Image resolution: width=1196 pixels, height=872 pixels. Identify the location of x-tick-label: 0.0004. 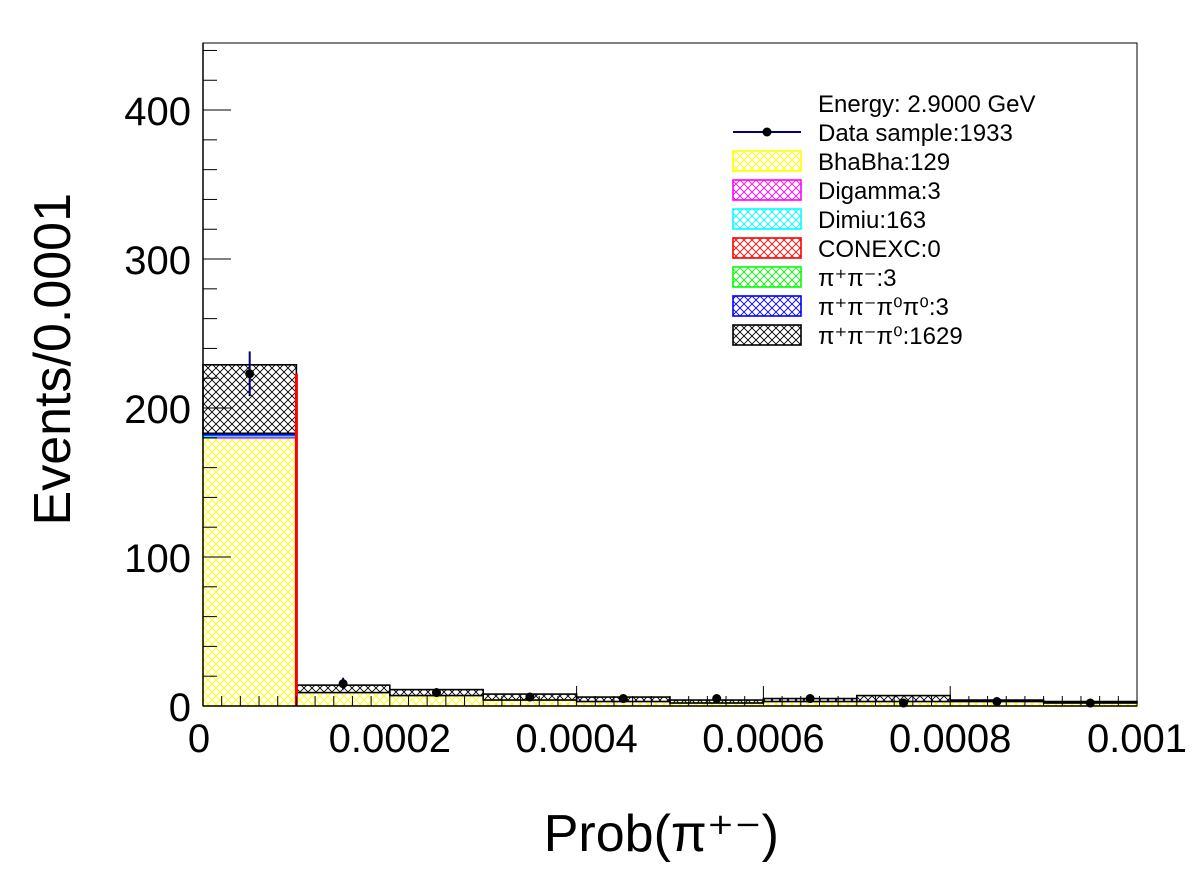
(576, 739).